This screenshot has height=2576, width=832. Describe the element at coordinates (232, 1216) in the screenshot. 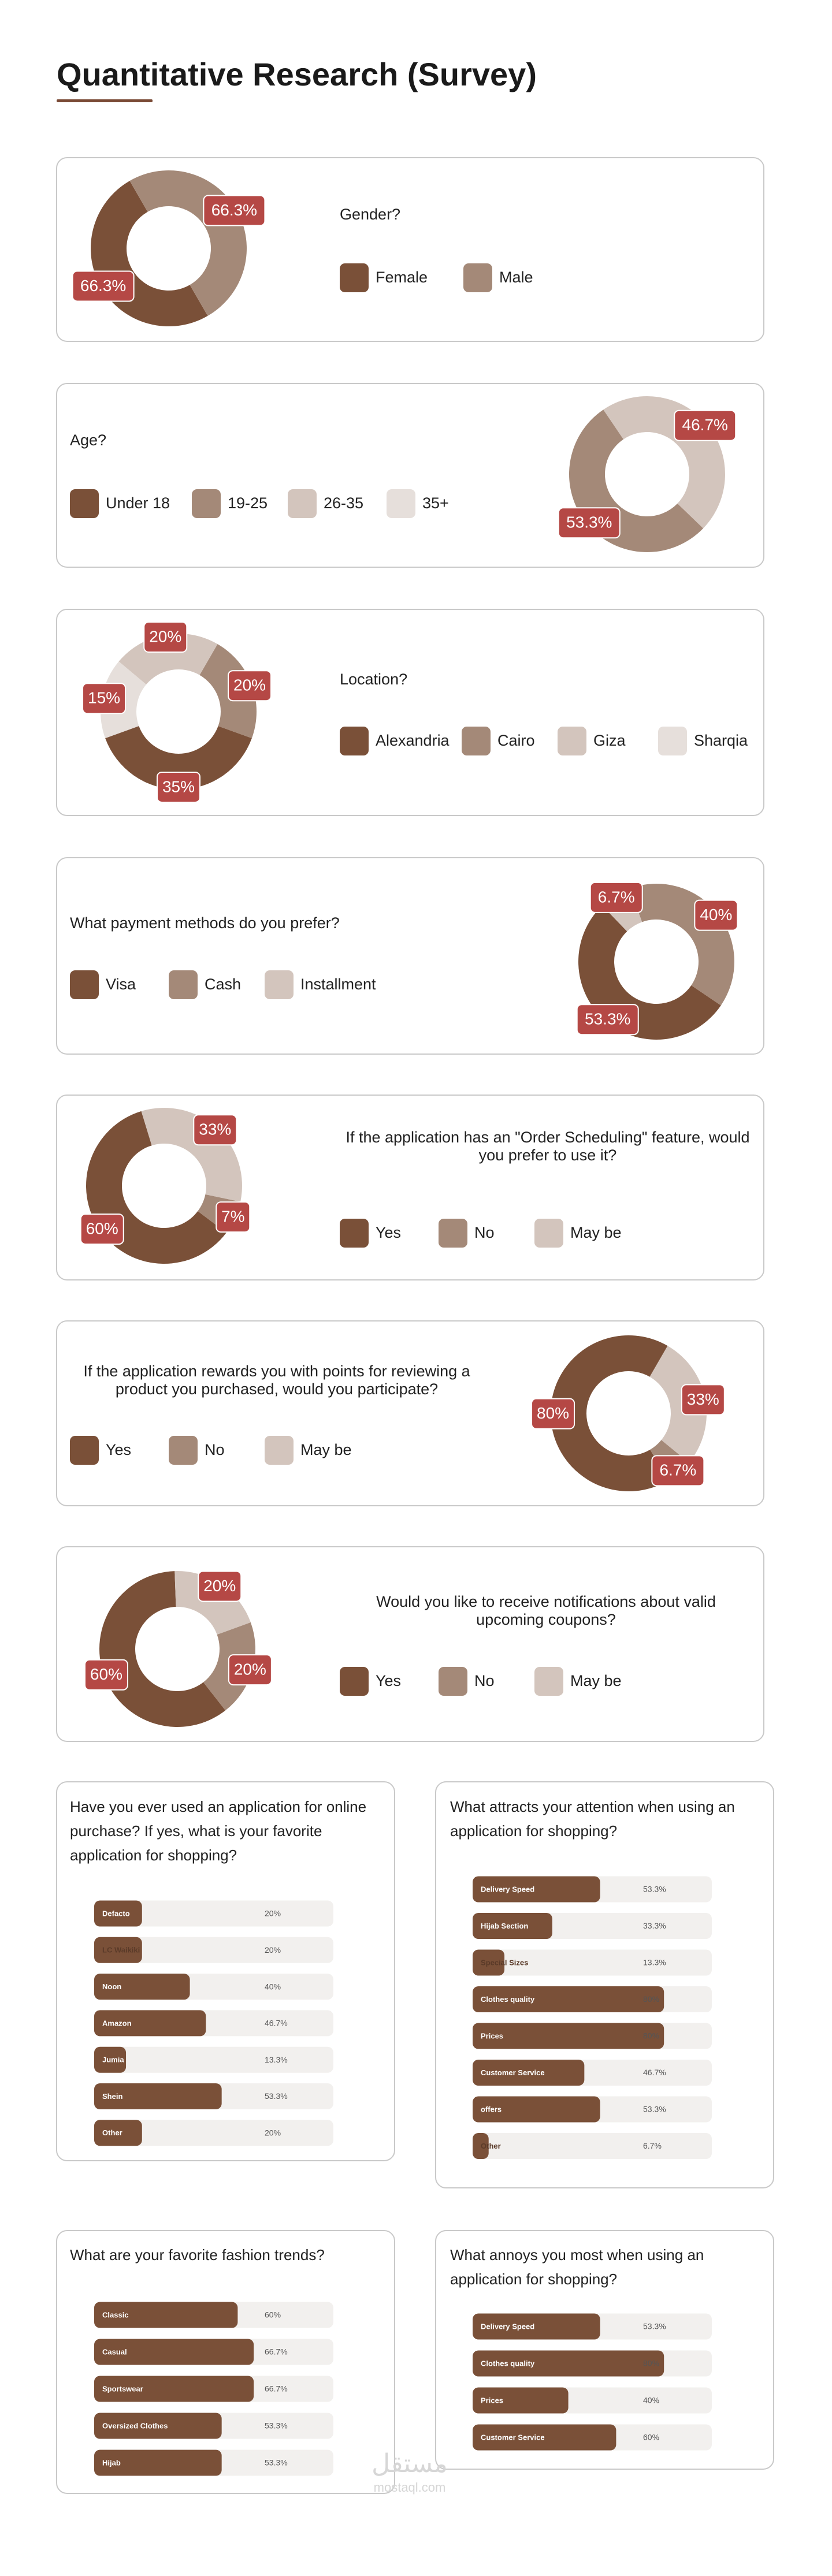

I see `value-label: 7%` at that location.